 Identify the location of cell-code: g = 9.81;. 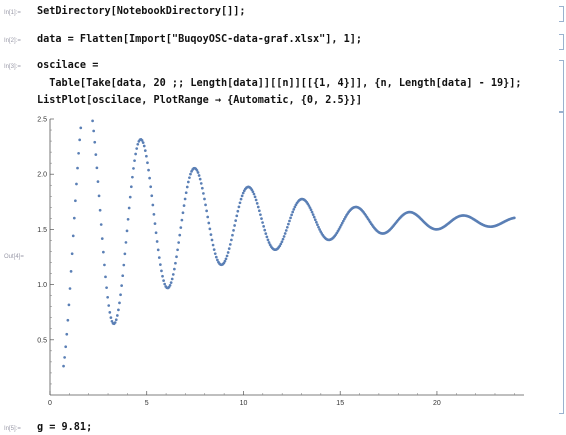
(65, 427).